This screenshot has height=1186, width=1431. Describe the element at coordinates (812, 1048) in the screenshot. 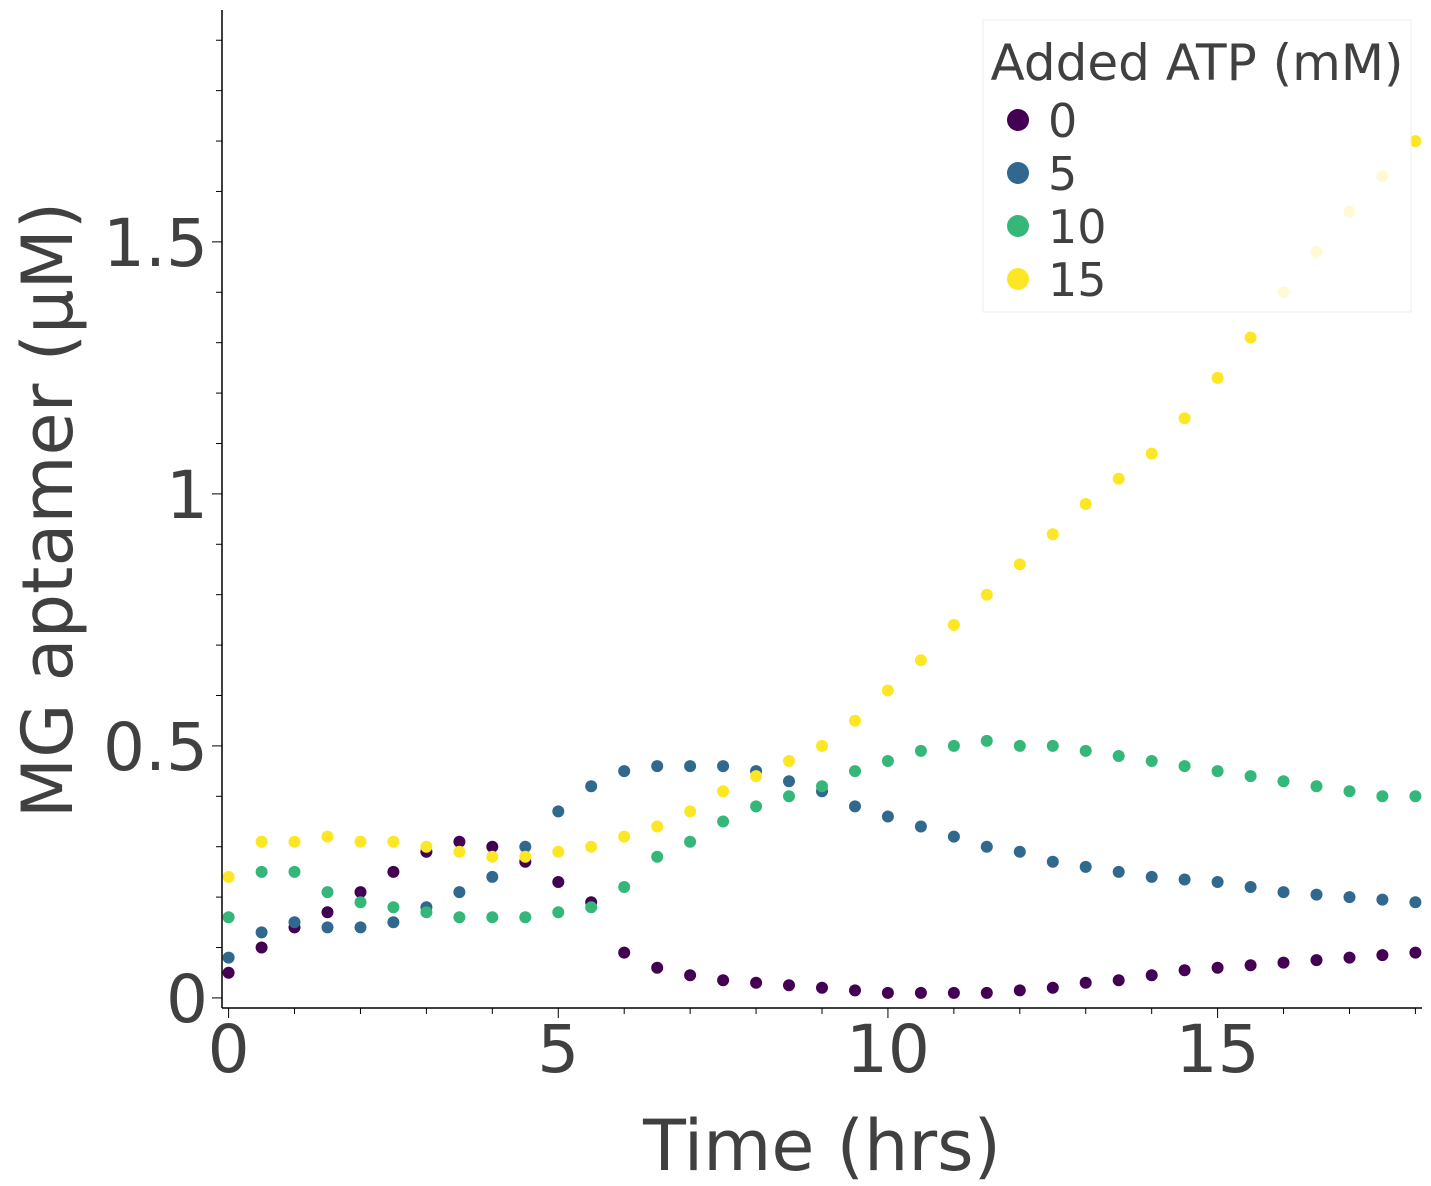

I see `x-axis-ticks: 0 5 10 15` at that location.